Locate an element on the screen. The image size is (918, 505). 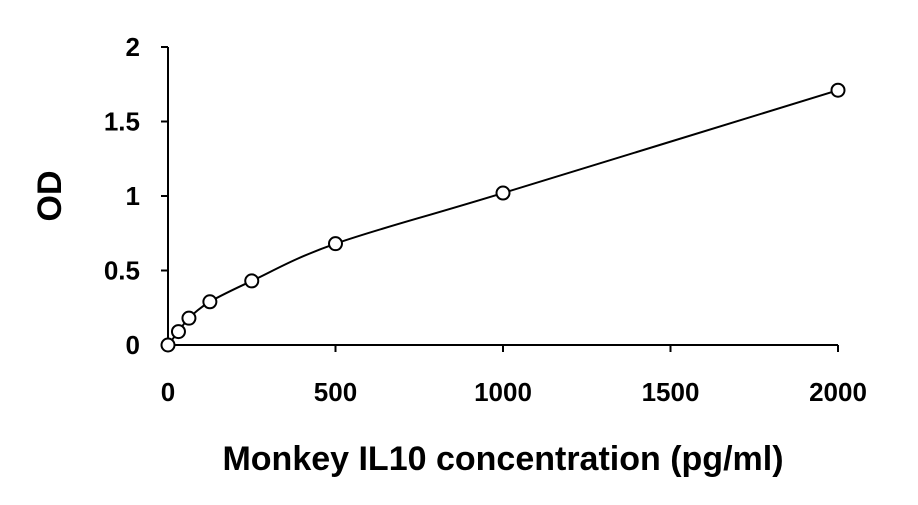
x-tick-label: 2000 is located at coordinates (838, 392).